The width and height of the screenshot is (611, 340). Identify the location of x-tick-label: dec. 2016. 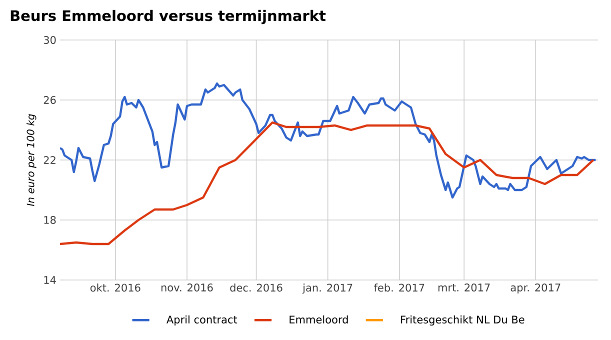
(256, 288).